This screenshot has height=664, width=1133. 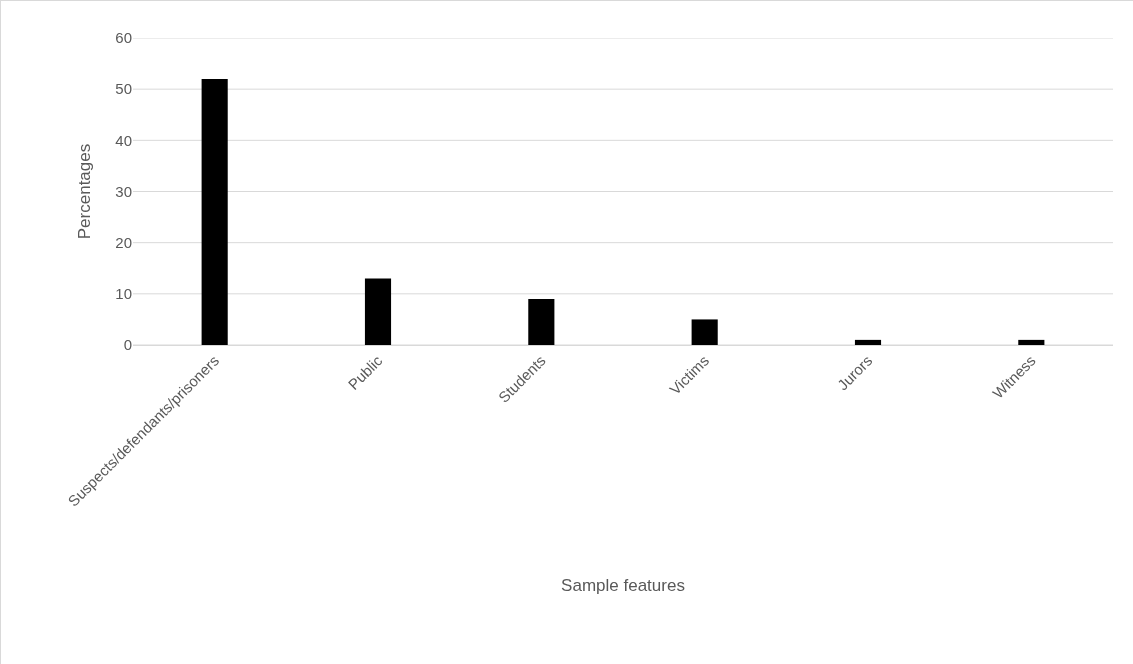 What do you see at coordinates (123, 140) in the screenshot?
I see `y-tick-label: 40` at bounding box center [123, 140].